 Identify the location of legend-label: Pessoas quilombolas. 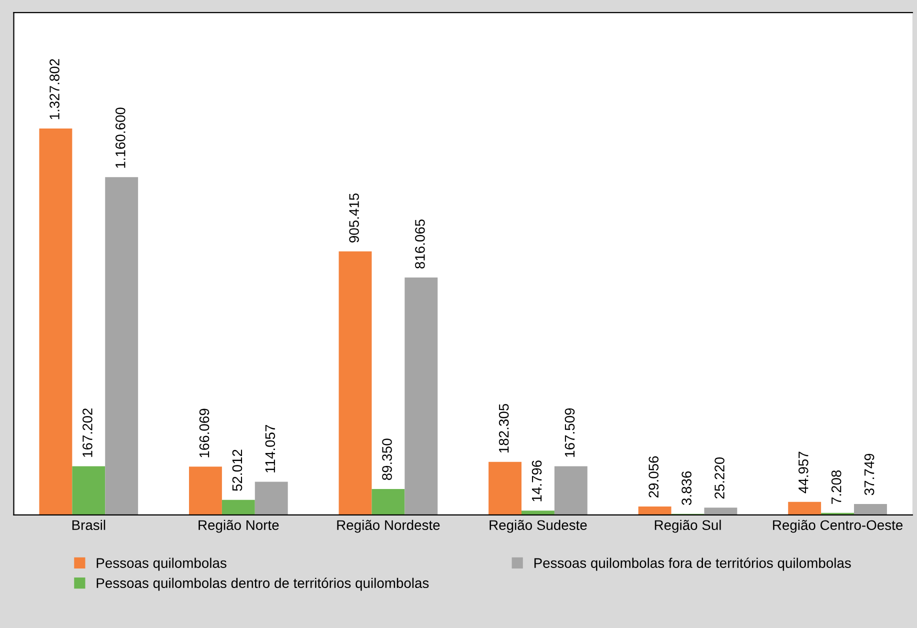
(161, 564).